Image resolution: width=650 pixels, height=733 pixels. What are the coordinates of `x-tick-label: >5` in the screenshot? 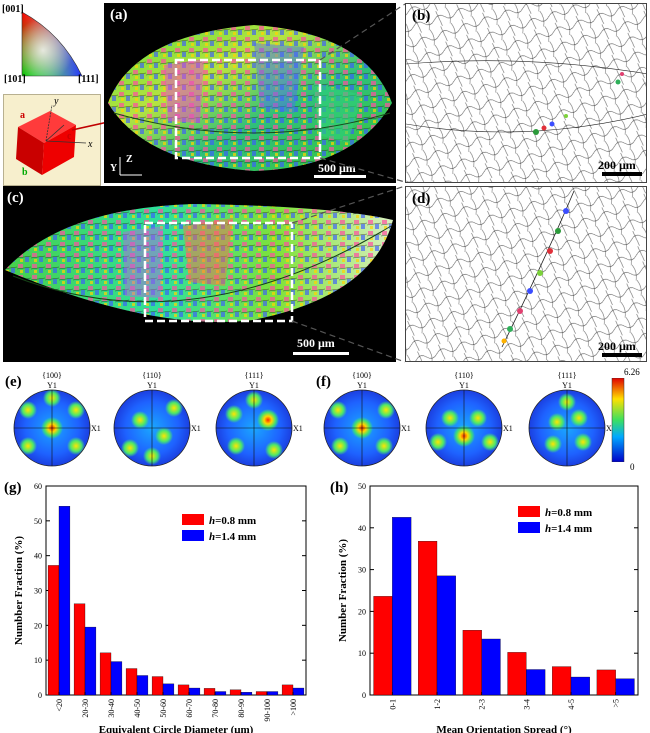 It's located at (616, 703).